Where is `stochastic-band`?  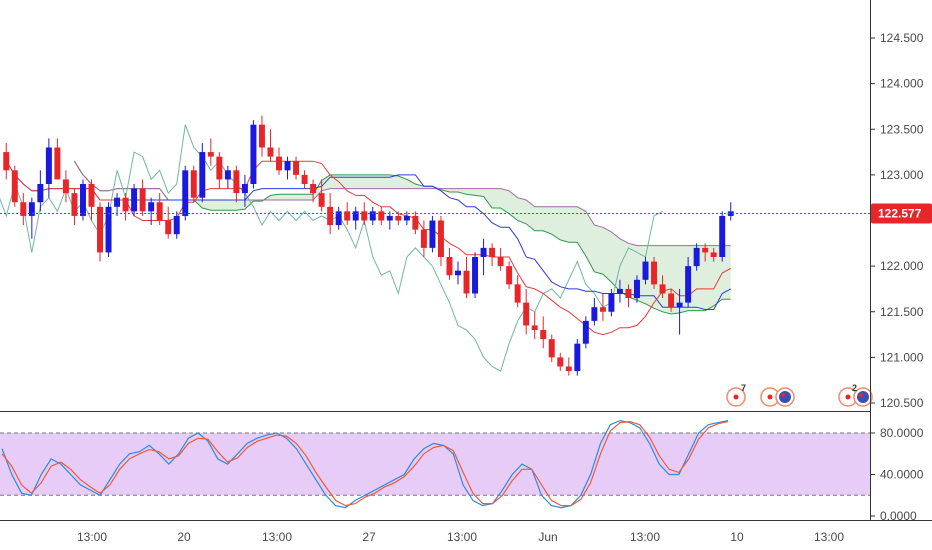
stochastic-band is located at coordinates (435, 464).